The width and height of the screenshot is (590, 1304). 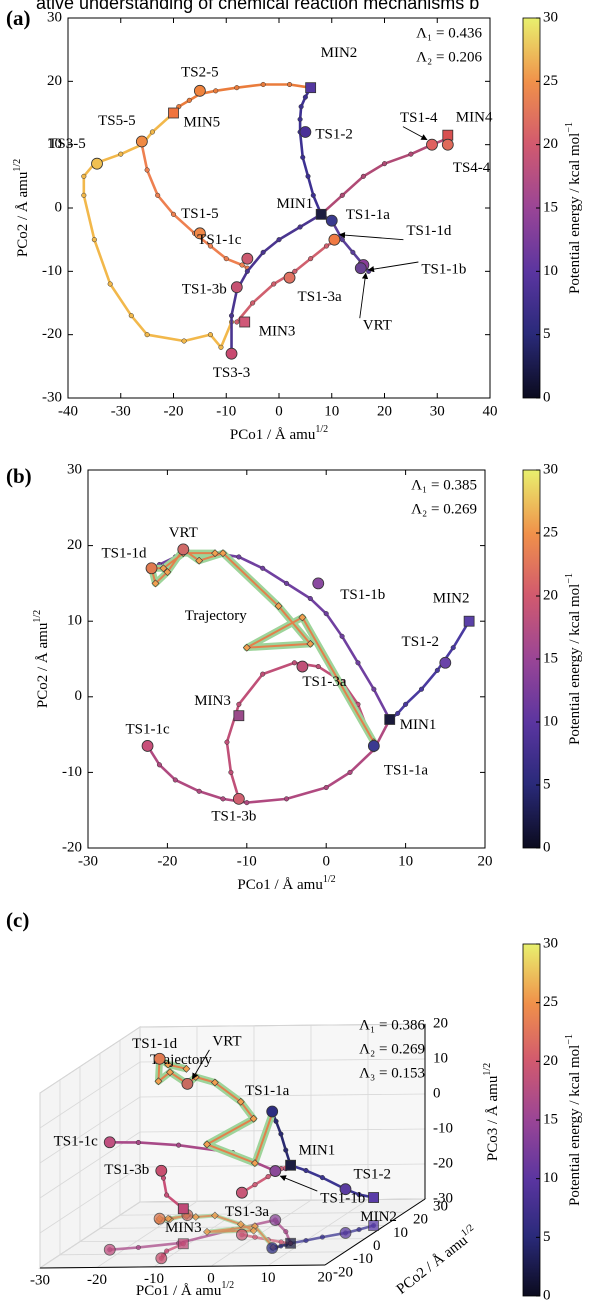 What do you see at coordinates (317, 1151) in the screenshot?
I see `point-label: MIN1` at bounding box center [317, 1151].